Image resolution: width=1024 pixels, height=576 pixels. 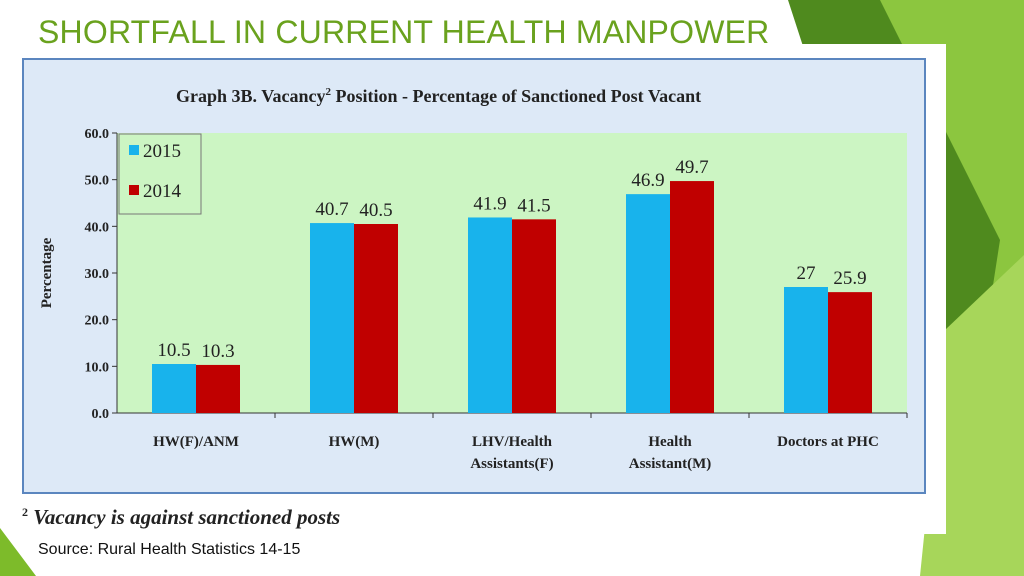 I want to click on y-axis-label: Percentage, so click(x=47, y=272).